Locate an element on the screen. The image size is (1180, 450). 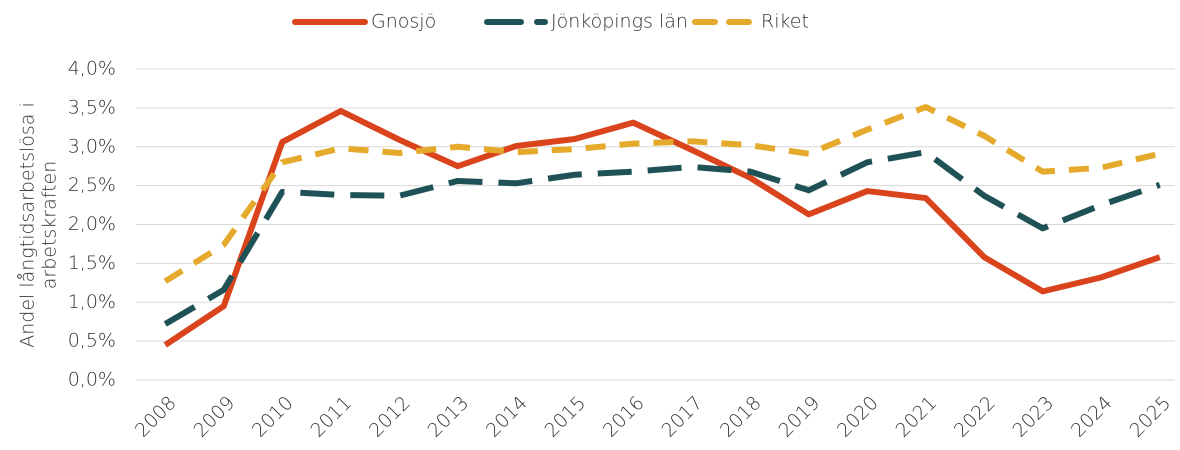
x-tick-label: 2020 is located at coordinates (858, 417).